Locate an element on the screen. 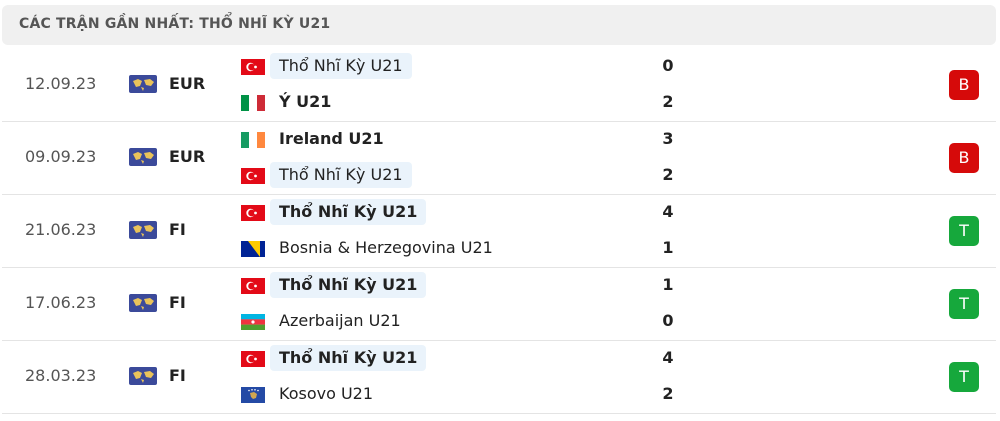 This screenshot has height=421, width=1000. match-date: 17.06.23 is located at coordinates (61, 302).